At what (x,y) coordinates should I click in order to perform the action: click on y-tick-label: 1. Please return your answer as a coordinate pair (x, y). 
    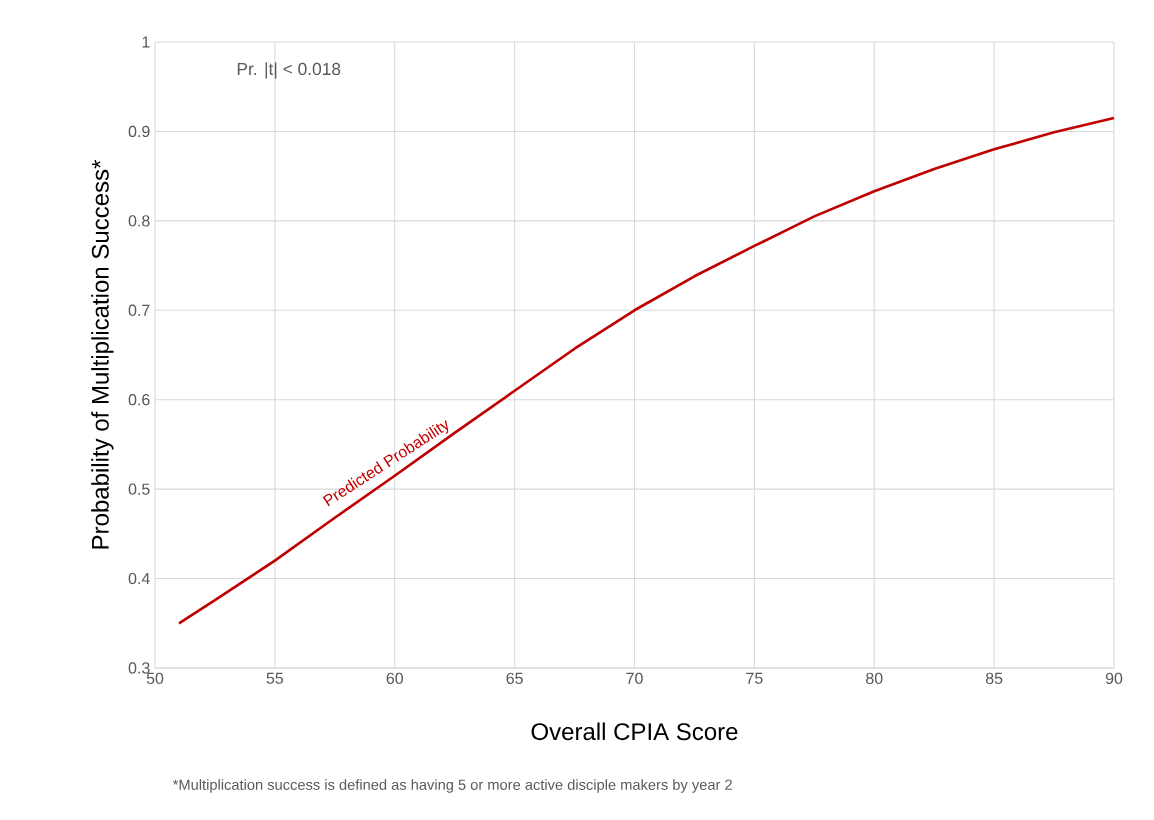
    Looking at the image, I should click on (146, 42).